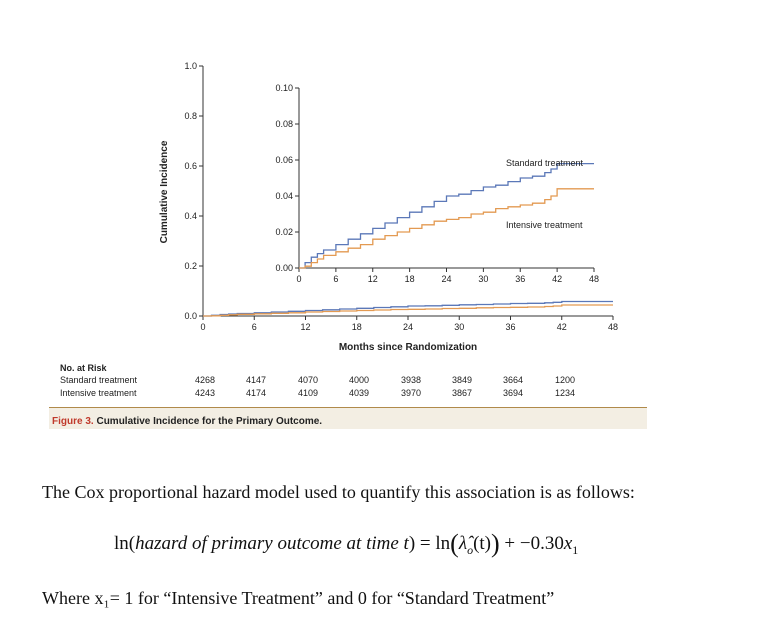  I want to click on risk-value-intensive: 4174, so click(255, 393).